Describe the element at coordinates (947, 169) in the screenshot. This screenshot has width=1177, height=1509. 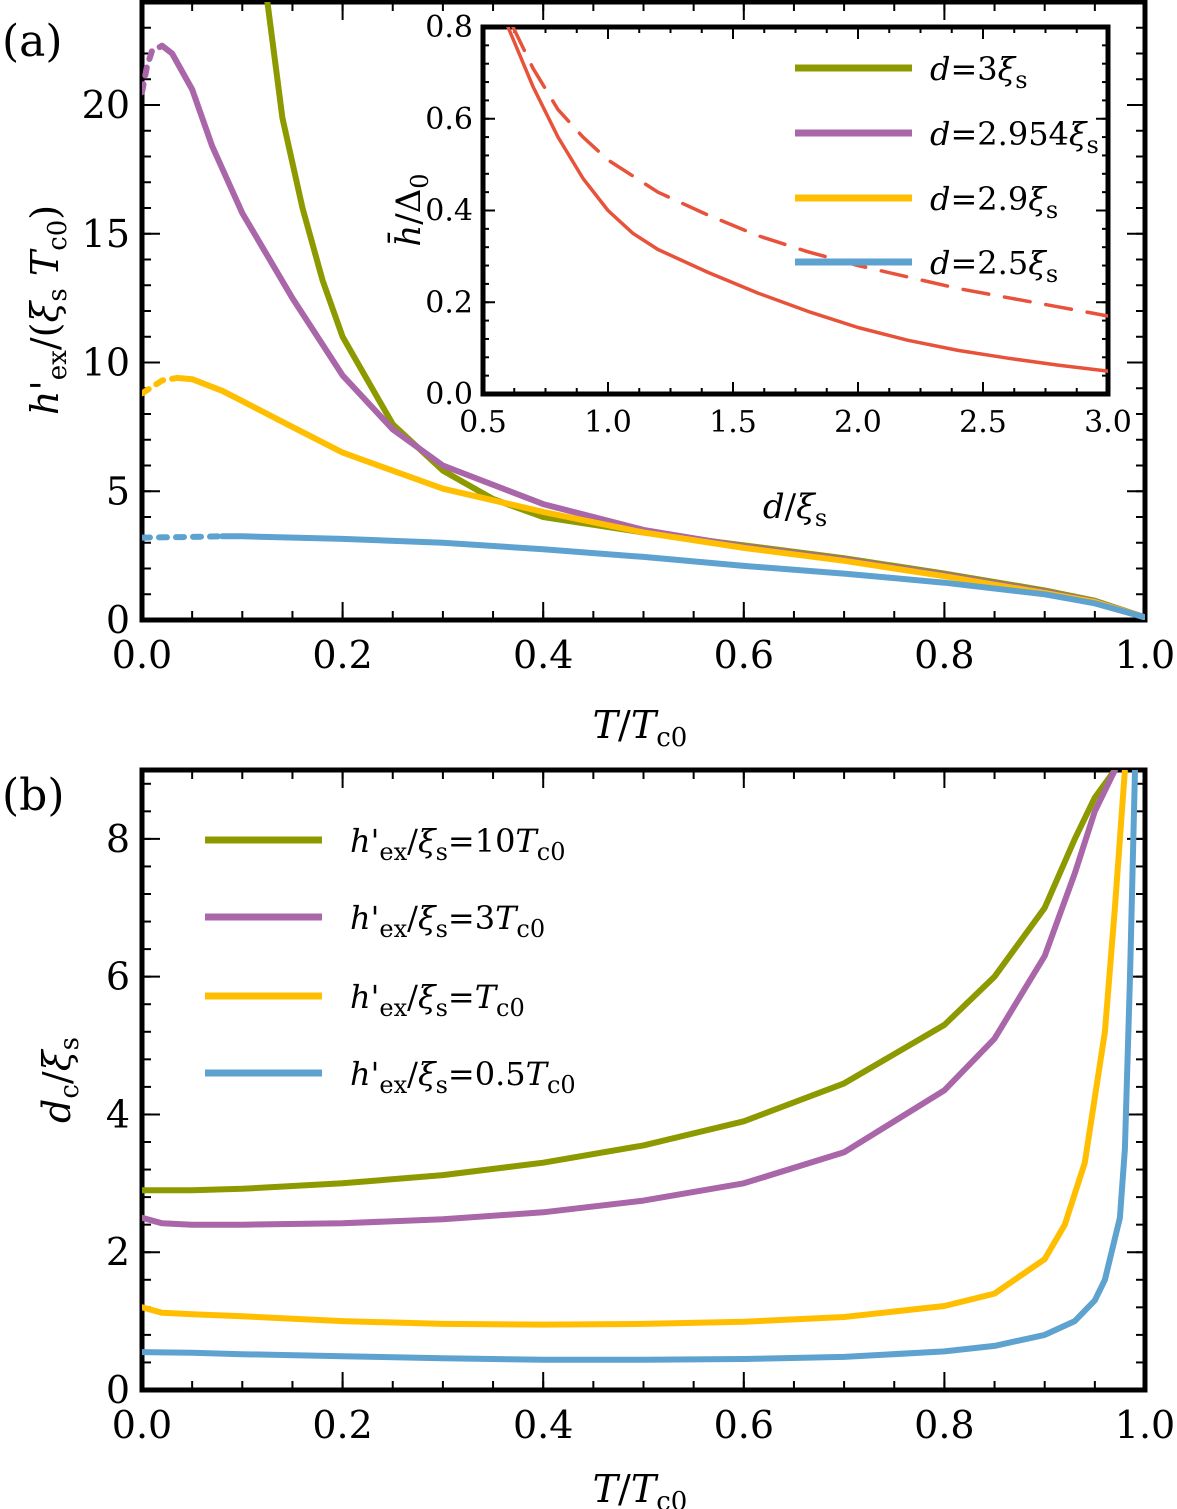
I see `panel-a-legend: d=3ξs d=2.954ξs d=2.9ξs d=2.5ξs` at that location.